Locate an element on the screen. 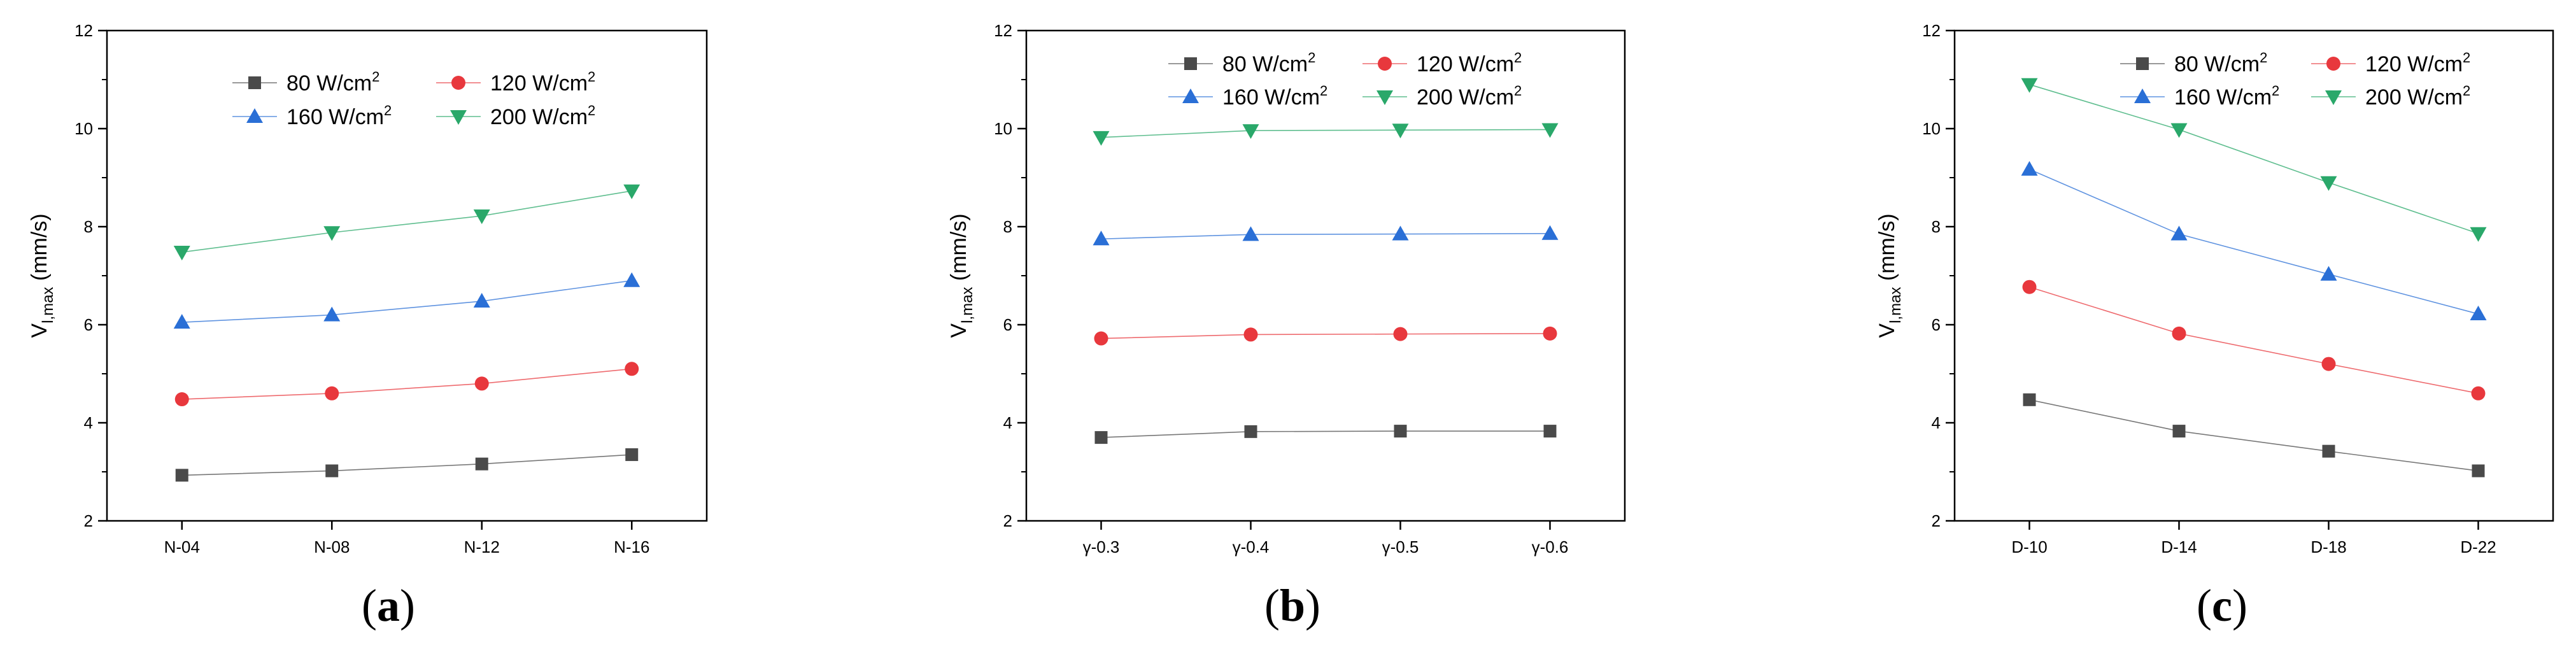 The image size is (2576, 645). x-tick-label: D-18 is located at coordinates (2328, 546).